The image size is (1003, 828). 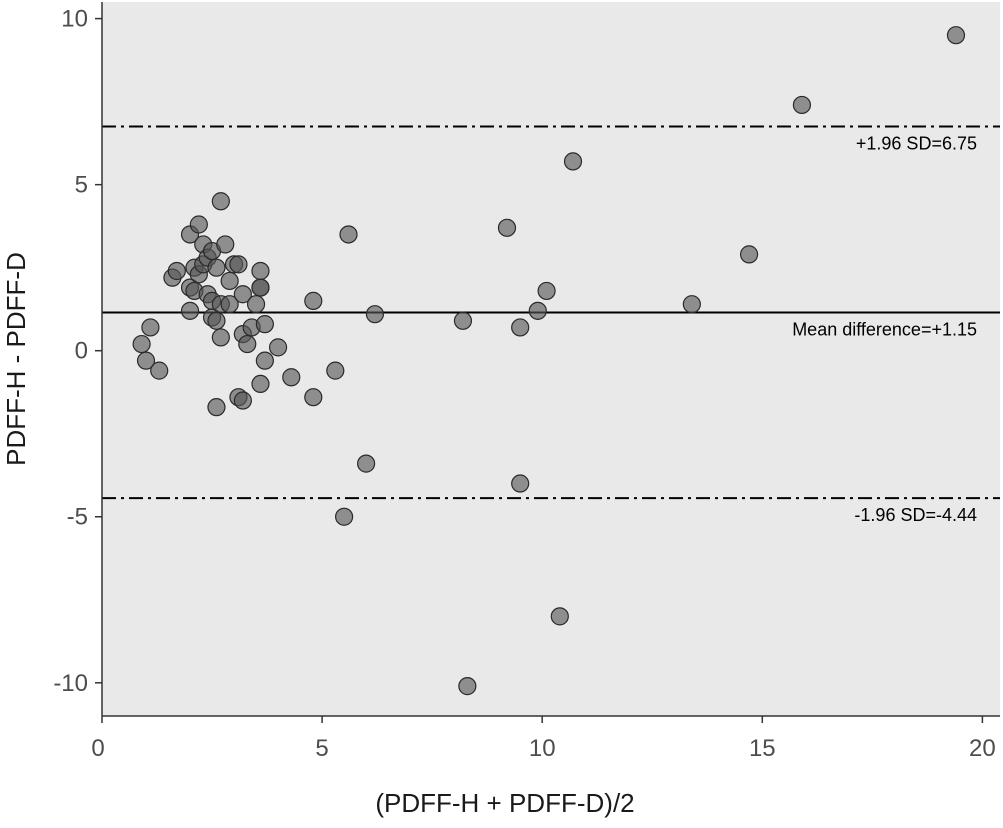 I want to click on x-tick-label: 10, so click(x=542, y=748).